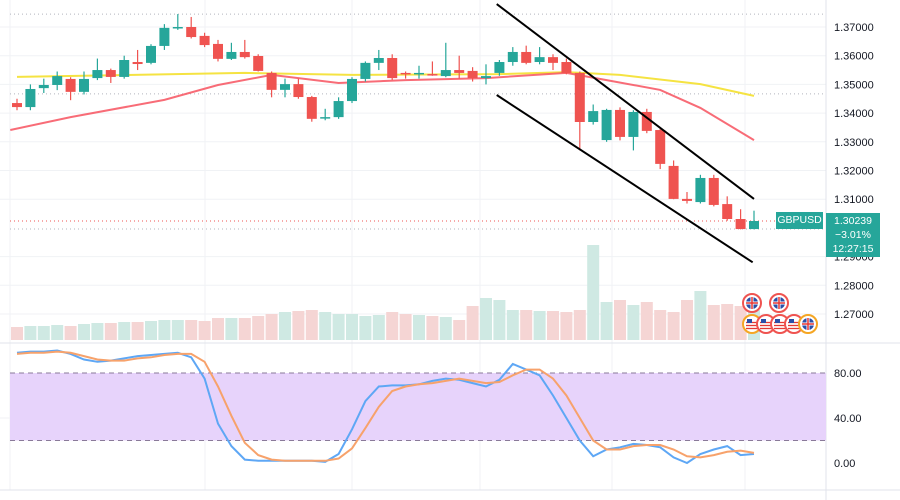  Describe the element at coordinates (853, 249) in the screenshot. I see `bar-countdown: 12:27:15` at that location.